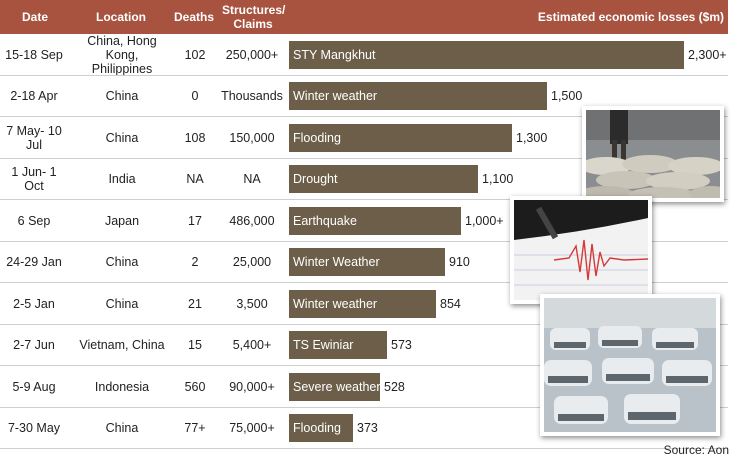 This screenshot has width=743, height=461. Describe the element at coordinates (498, 179) in the screenshot. I see `loss-value-label: 1,100` at that location.